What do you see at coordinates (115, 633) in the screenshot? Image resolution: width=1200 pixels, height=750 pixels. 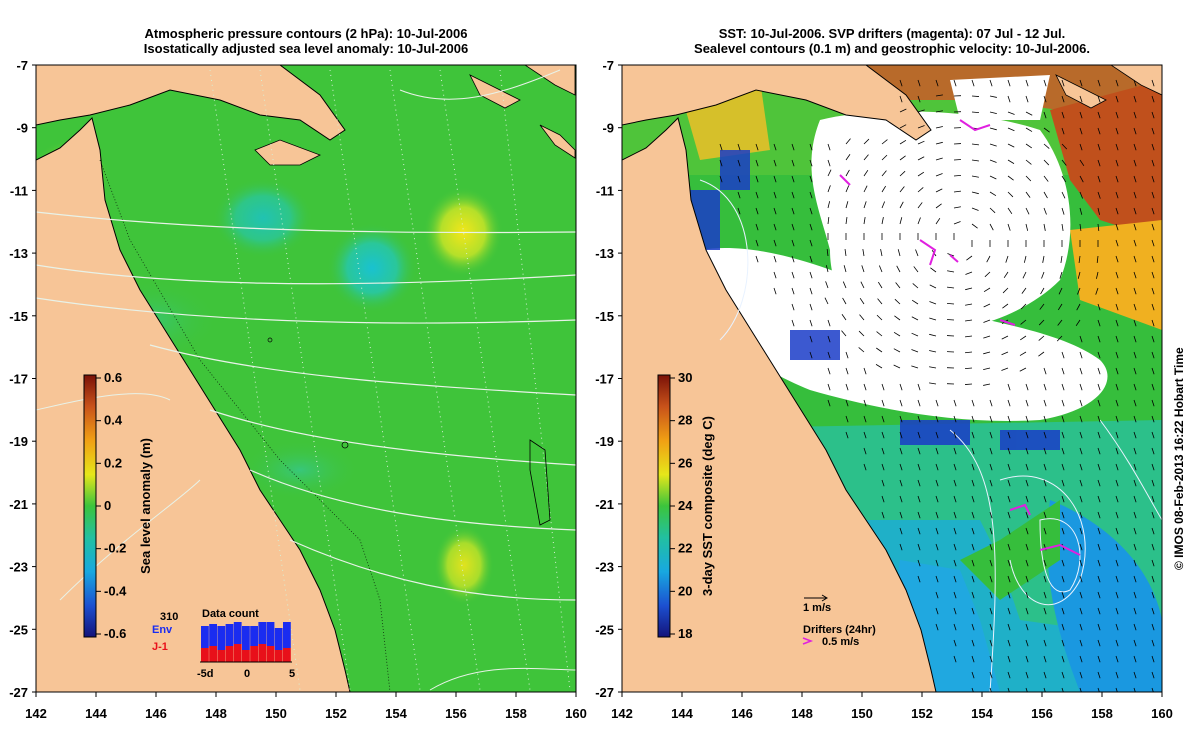 I see `colorbar-tick-label: -0.6` at bounding box center [115, 633].